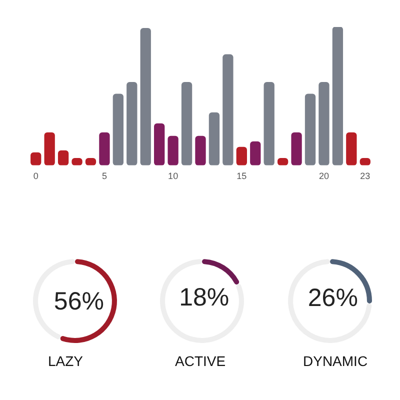 This screenshot has height=400, width=400. What do you see at coordinates (365, 176) in the screenshot?
I see `x-tick-label: 23` at bounding box center [365, 176].